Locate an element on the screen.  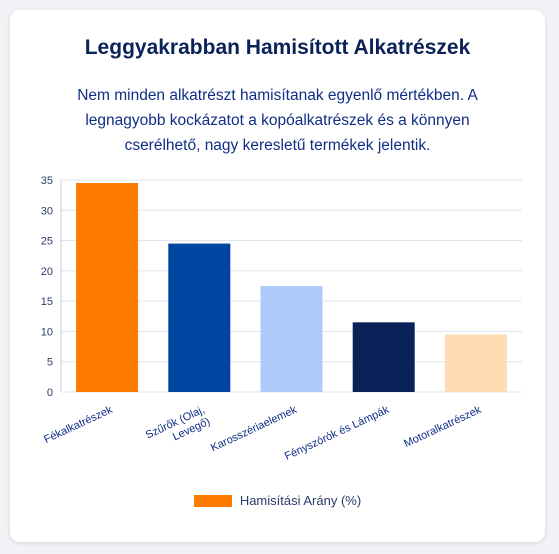
y-tick-label: 30 is located at coordinates (47, 211).